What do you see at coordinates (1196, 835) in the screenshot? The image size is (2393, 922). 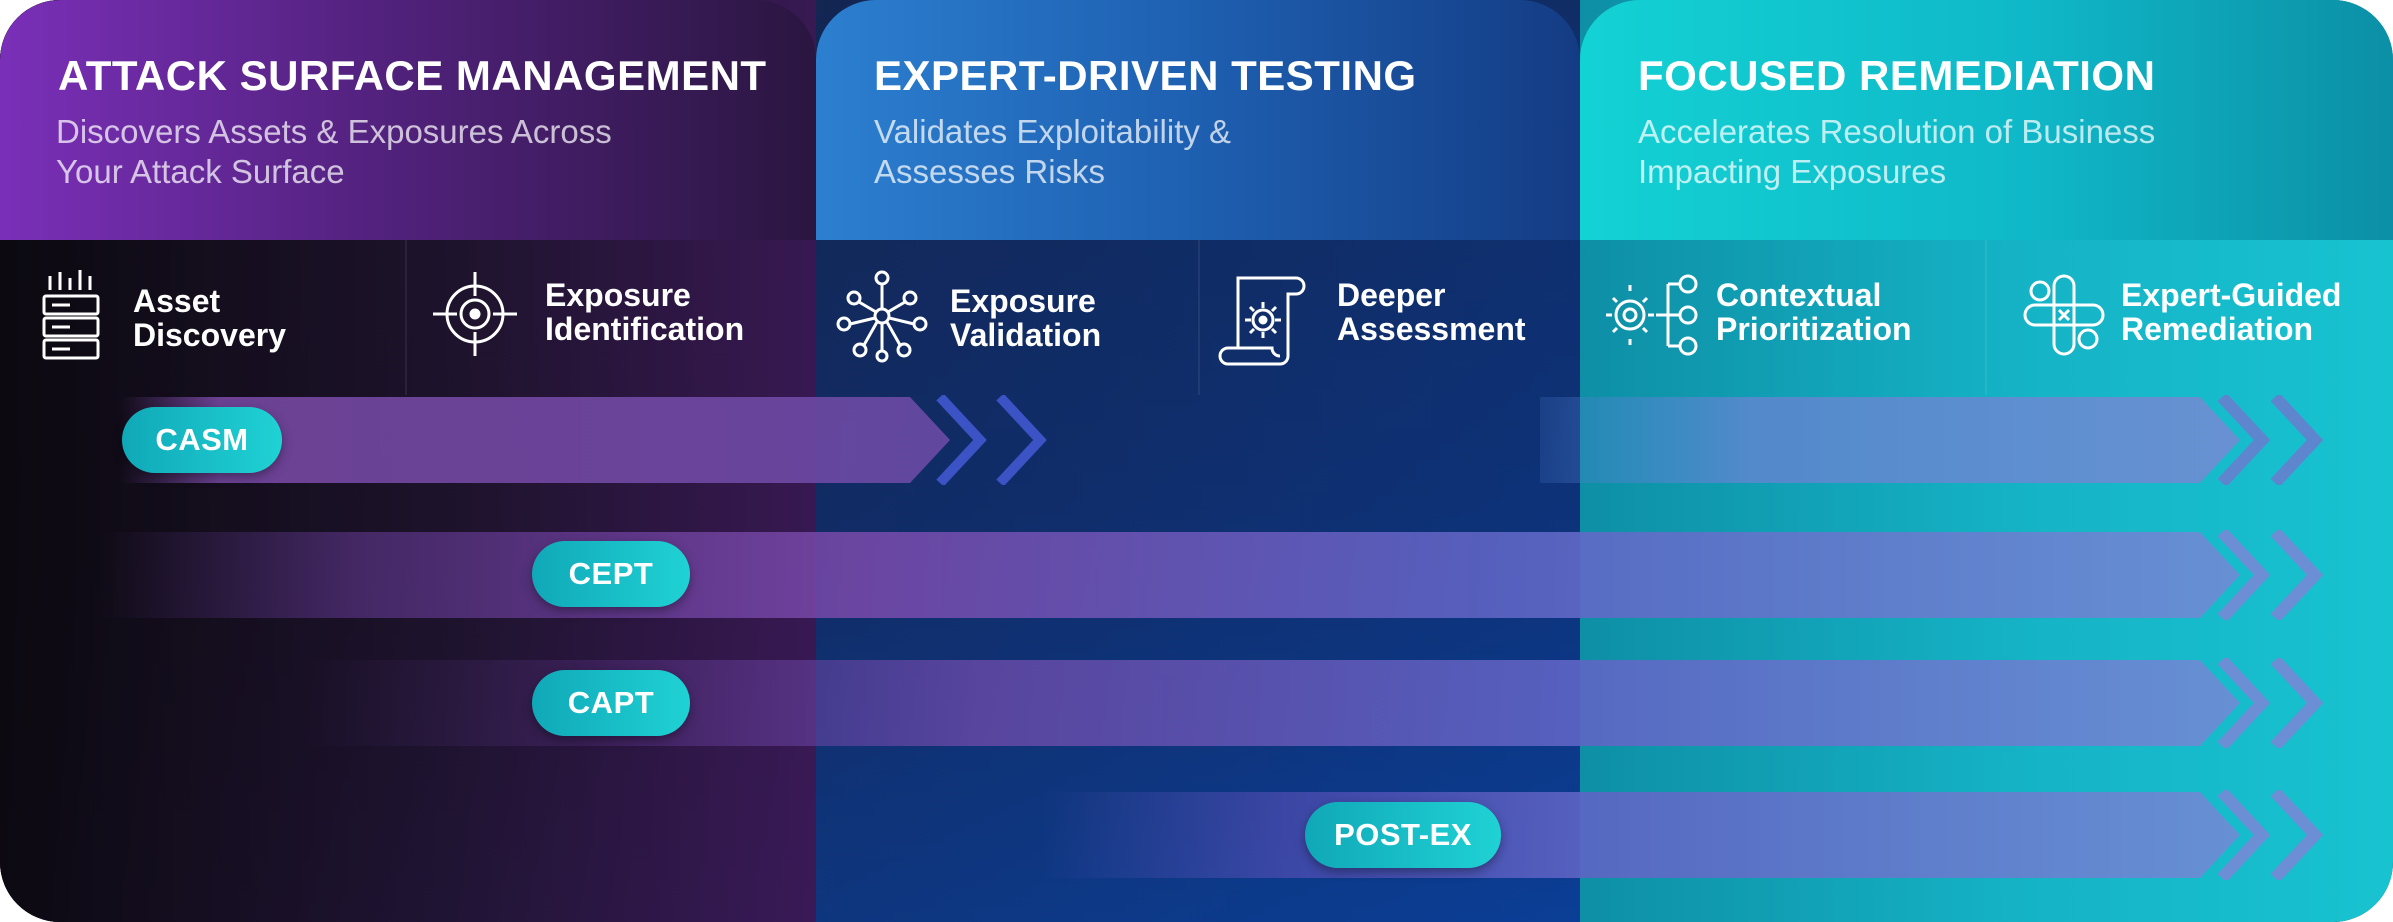 I see `band-post-ex: POST-EX` at bounding box center [1196, 835].